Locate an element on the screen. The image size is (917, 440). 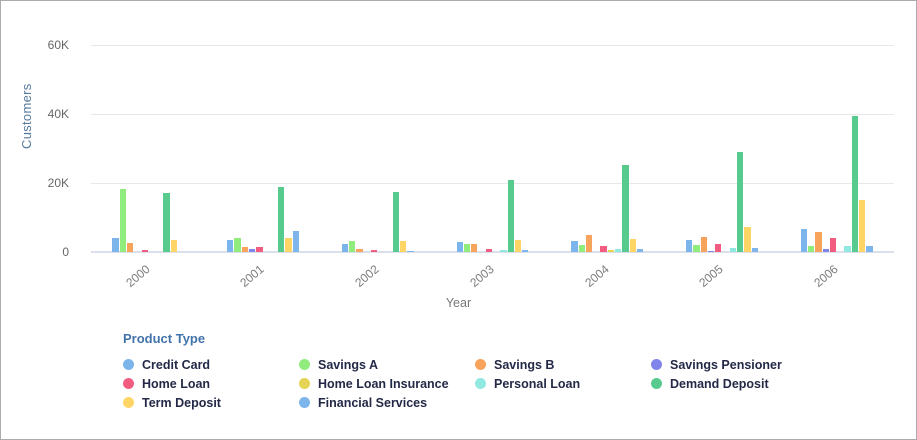
bar-group-2002 is located at coordinates (377, 148).